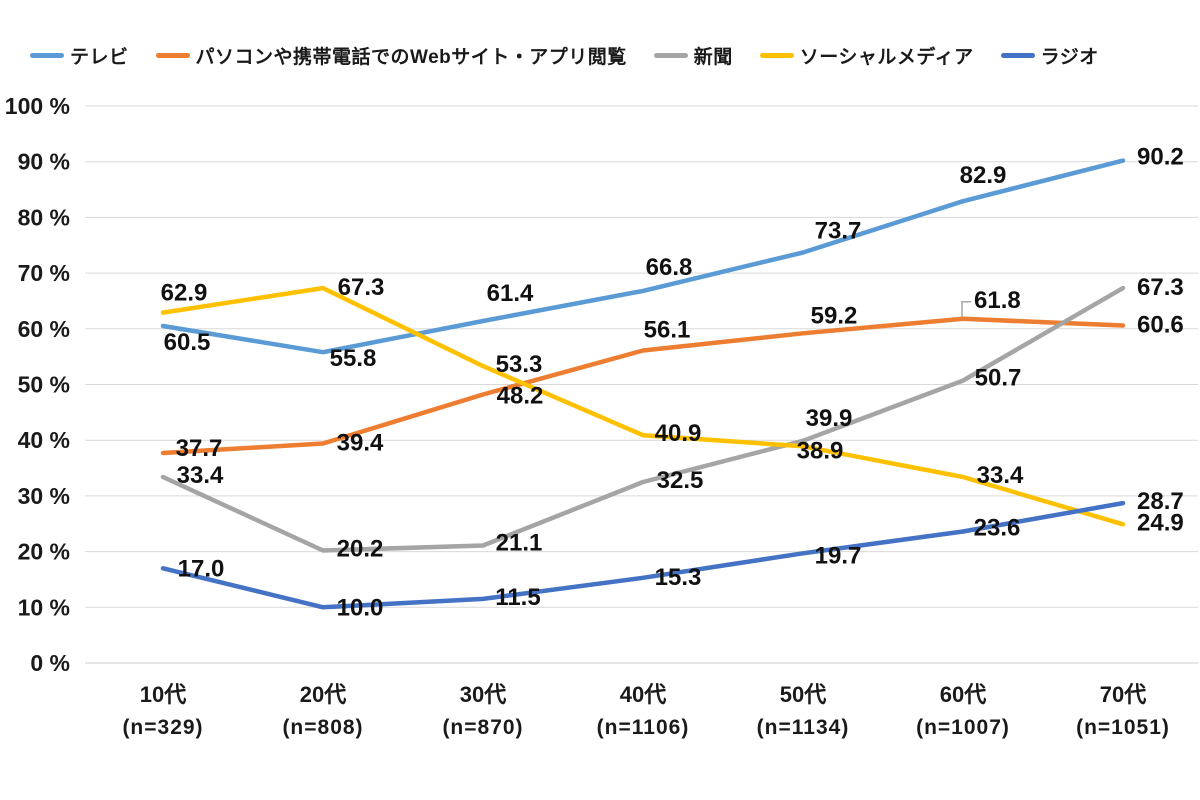 The image size is (1200, 800). I want to click on data-label-radio-60代: 23.6, so click(997, 528).